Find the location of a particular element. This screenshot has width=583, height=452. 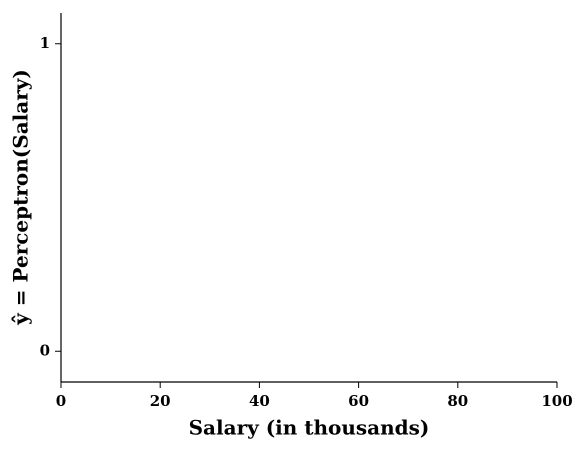

x-axis-label: Salary (in thousands) is located at coordinates (309, 428).